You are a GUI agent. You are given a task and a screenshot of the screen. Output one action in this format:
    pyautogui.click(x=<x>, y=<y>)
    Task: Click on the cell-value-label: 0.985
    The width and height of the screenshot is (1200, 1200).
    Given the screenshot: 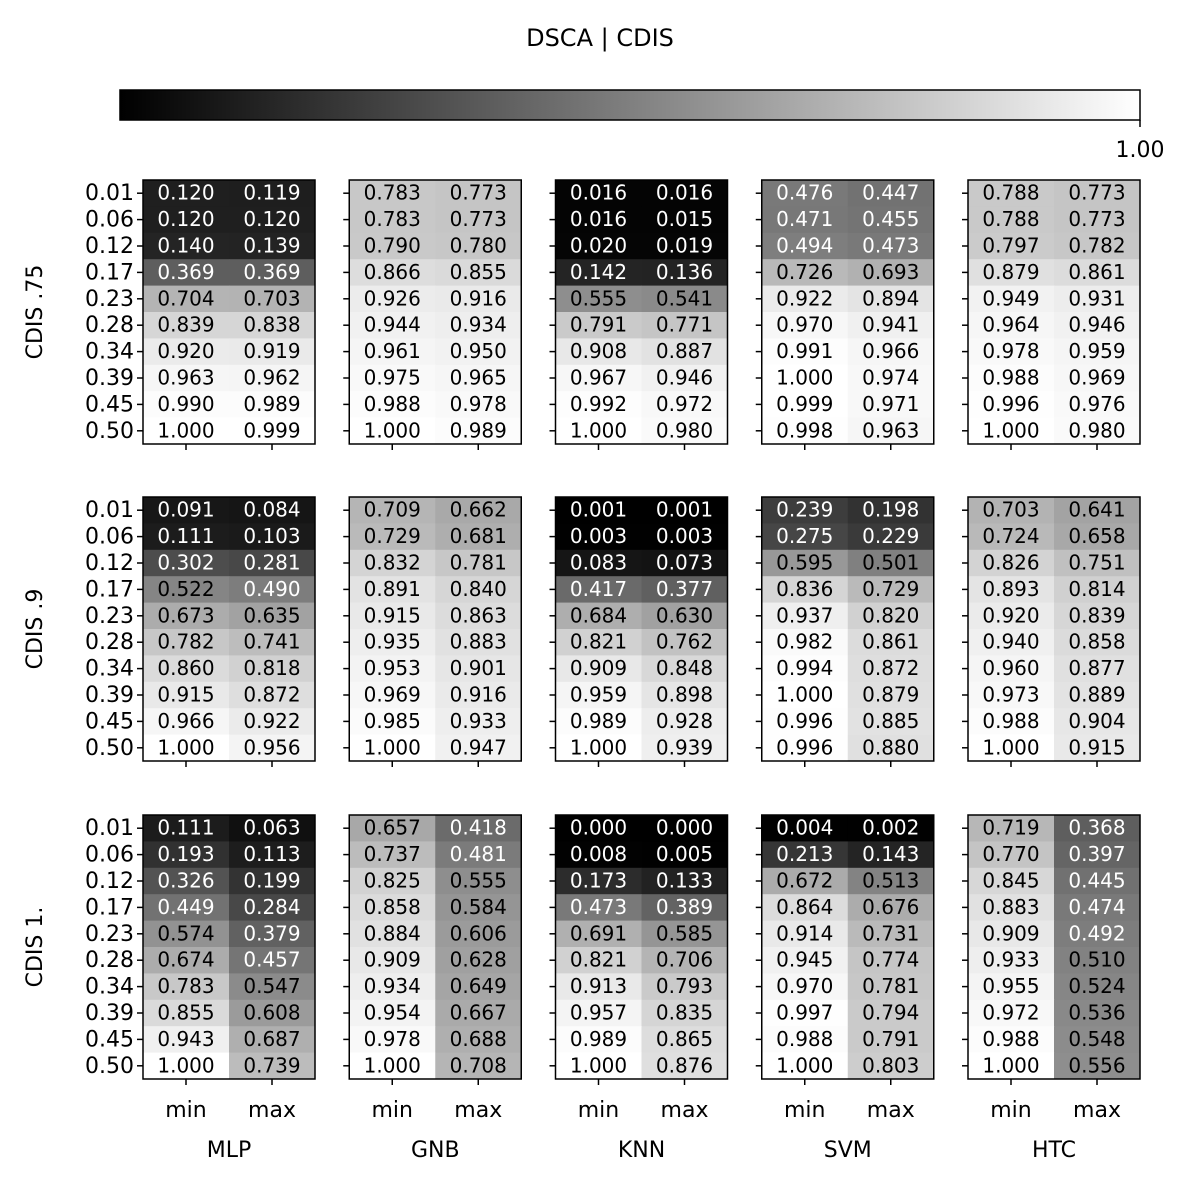 What is the action you would take?
    pyautogui.click(x=392, y=721)
    